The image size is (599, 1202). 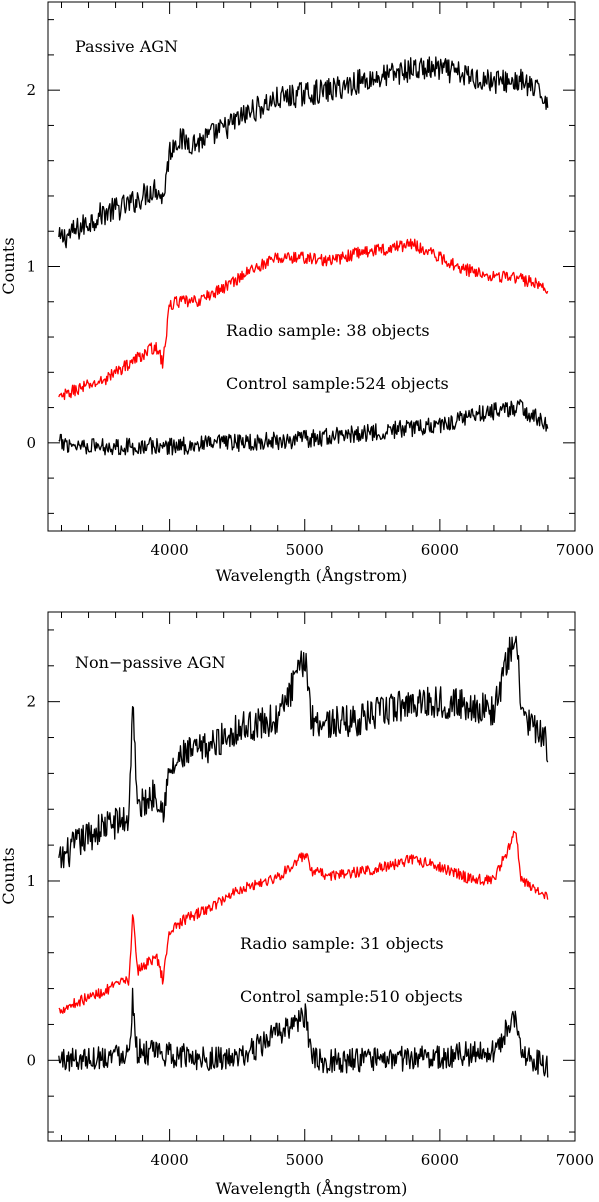 What do you see at coordinates (337, 383) in the screenshot?
I see `control-sample-annotation: Control sample:524 objects` at bounding box center [337, 383].